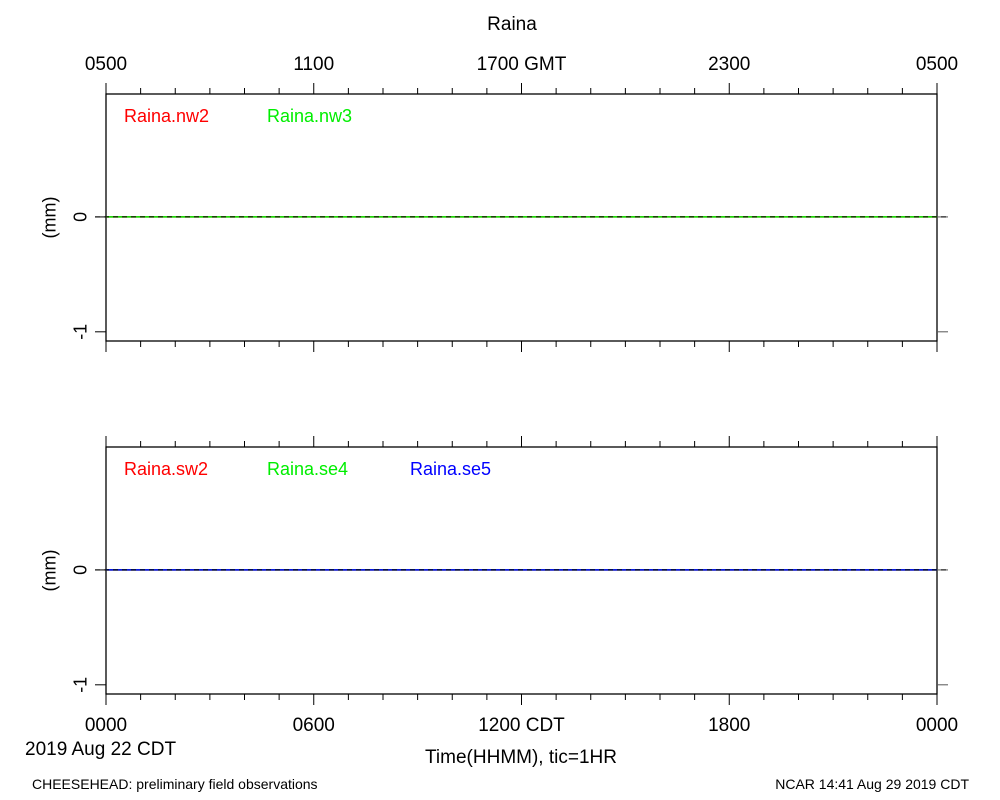 Image resolution: width=1000 pixels, height=800 pixels. What do you see at coordinates (307, 469) in the screenshot?
I see `bottom-legend-1: Raina.se4` at bounding box center [307, 469].